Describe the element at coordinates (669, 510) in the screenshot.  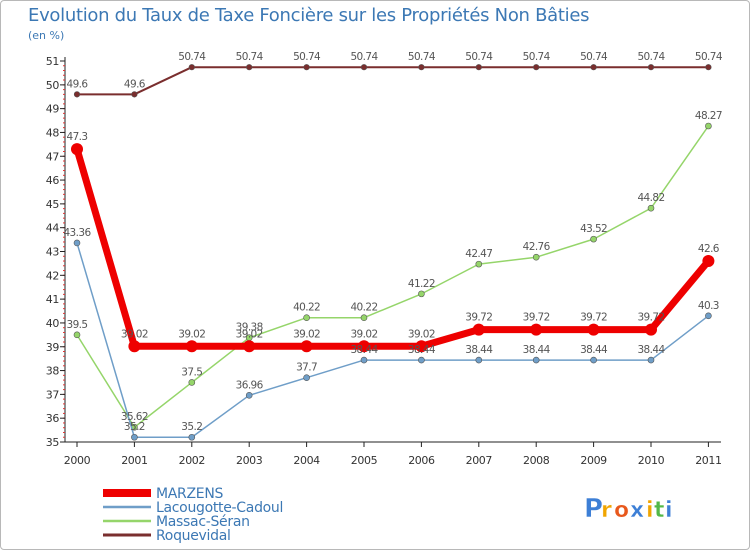
I see `logo-letter: i` at that location.